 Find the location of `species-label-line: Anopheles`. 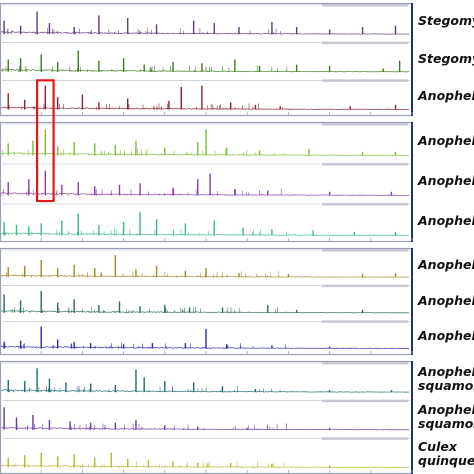

species-label-line: Anopheles is located at coordinates (446, 180).